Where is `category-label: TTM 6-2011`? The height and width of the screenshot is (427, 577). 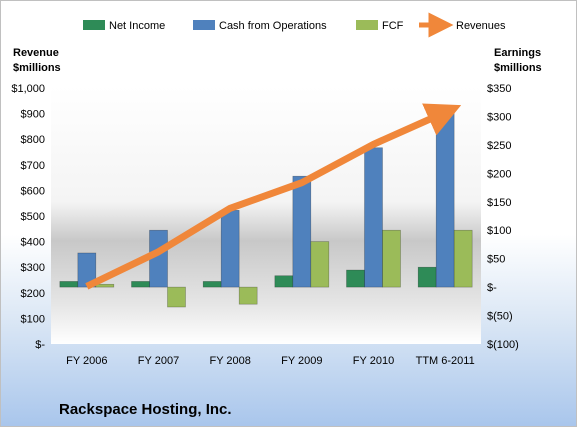 category-label: TTM 6-2011 is located at coordinates (445, 361).